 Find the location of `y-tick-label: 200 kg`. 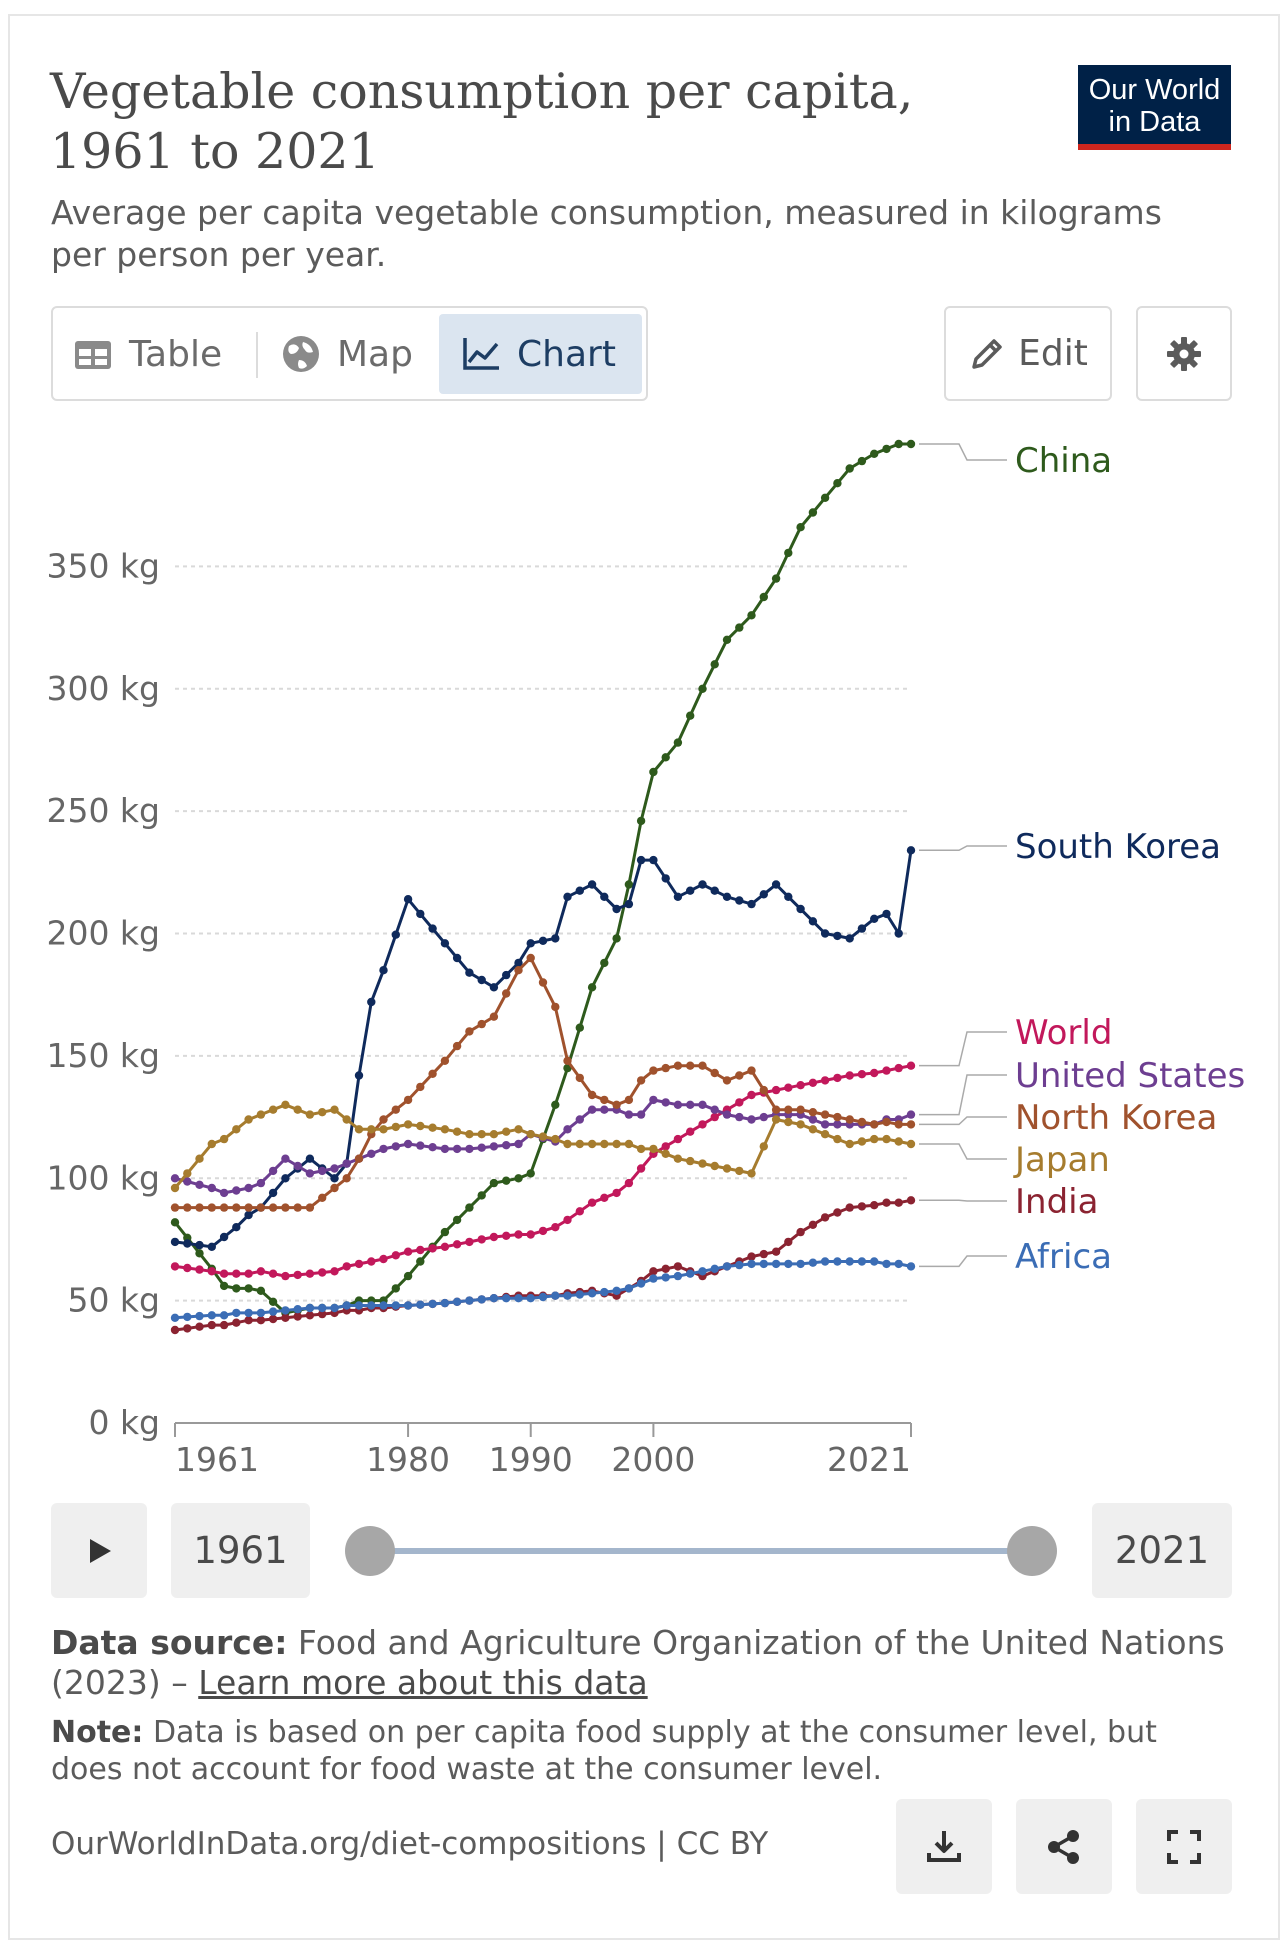

y-tick-label: 200 kg is located at coordinates (103, 933).